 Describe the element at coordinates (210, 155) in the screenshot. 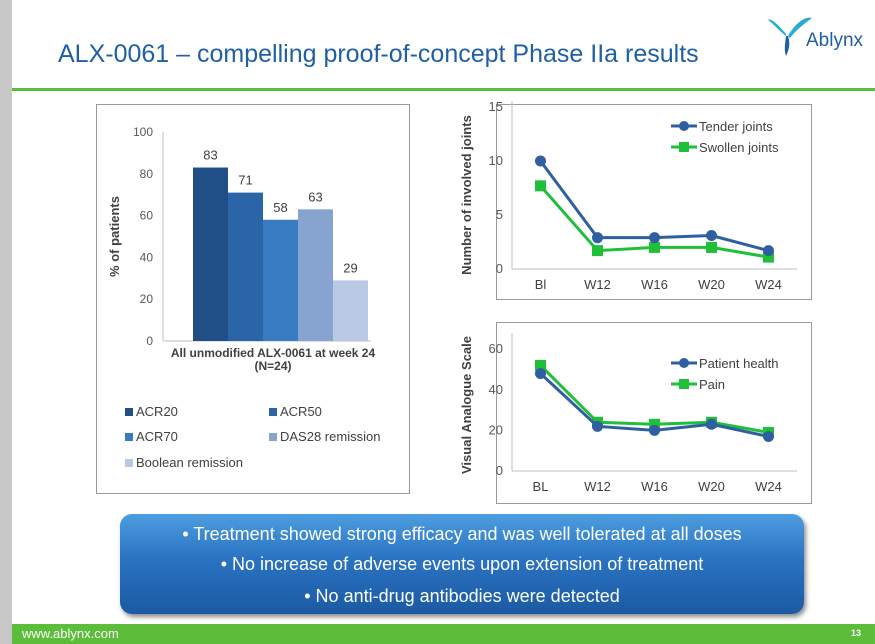

I see `bar-data-label: 83` at that location.